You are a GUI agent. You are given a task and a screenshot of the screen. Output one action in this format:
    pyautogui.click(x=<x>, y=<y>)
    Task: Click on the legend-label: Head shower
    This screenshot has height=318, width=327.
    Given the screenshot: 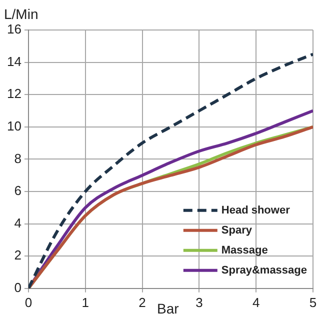 What is the action you would take?
    pyautogui.click(x=256, y=210)
    